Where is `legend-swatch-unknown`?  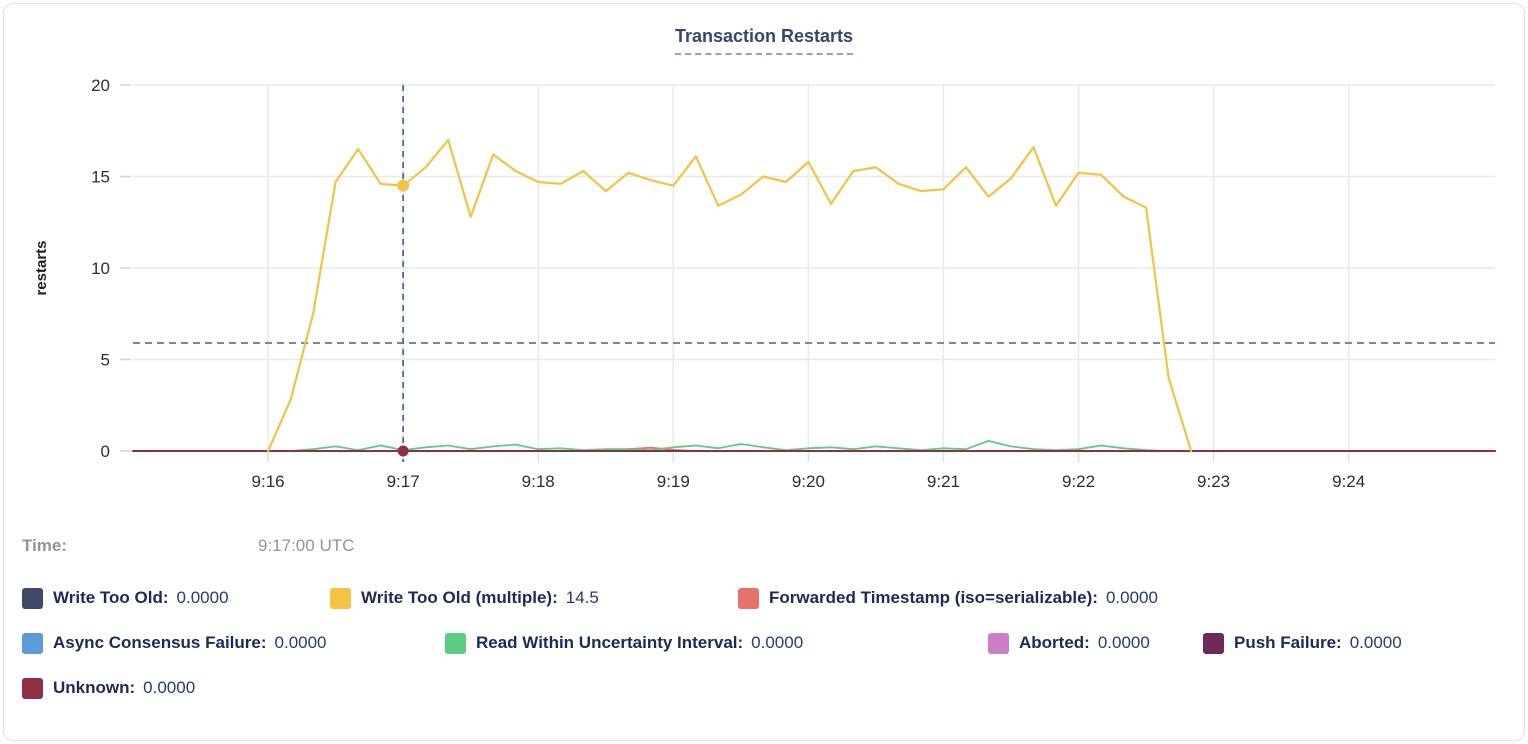 legend-swatch-unknown is located at coordinates (32, 688).